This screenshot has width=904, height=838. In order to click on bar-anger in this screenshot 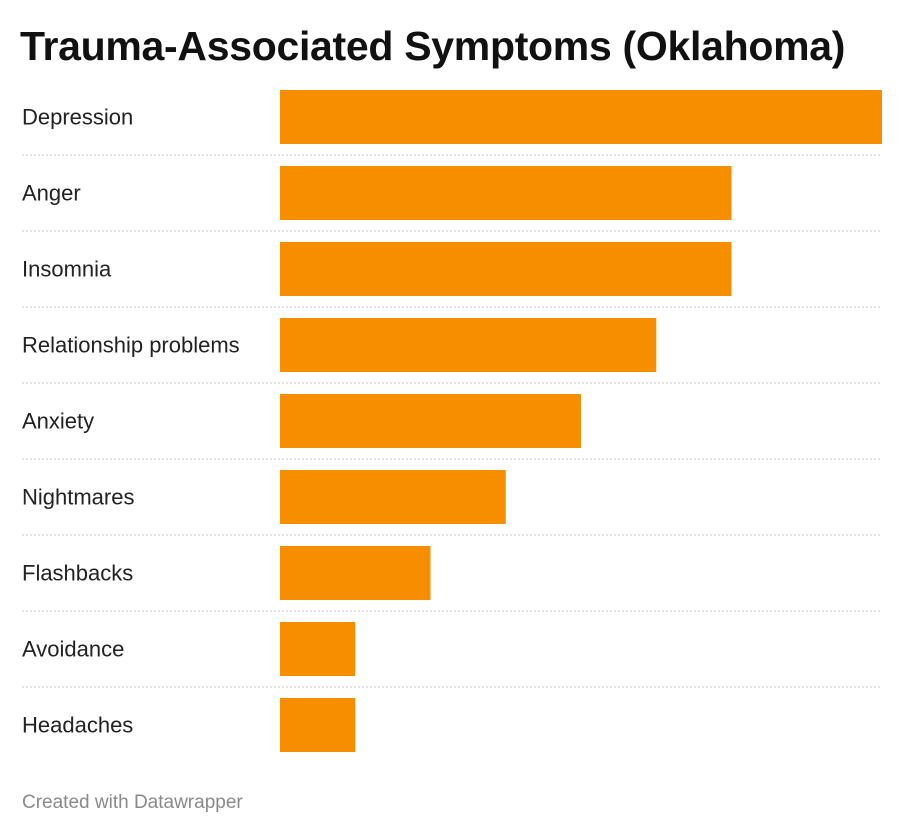, I will do `click(506, 193)`.